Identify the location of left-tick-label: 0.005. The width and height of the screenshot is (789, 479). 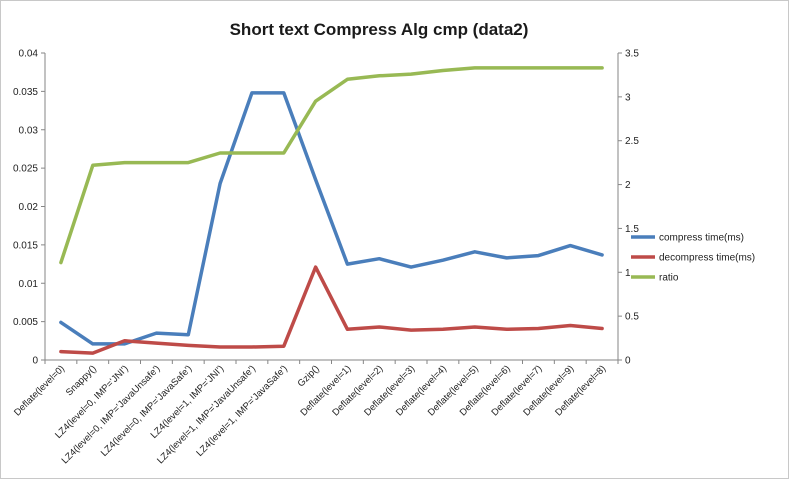
(25, 322).